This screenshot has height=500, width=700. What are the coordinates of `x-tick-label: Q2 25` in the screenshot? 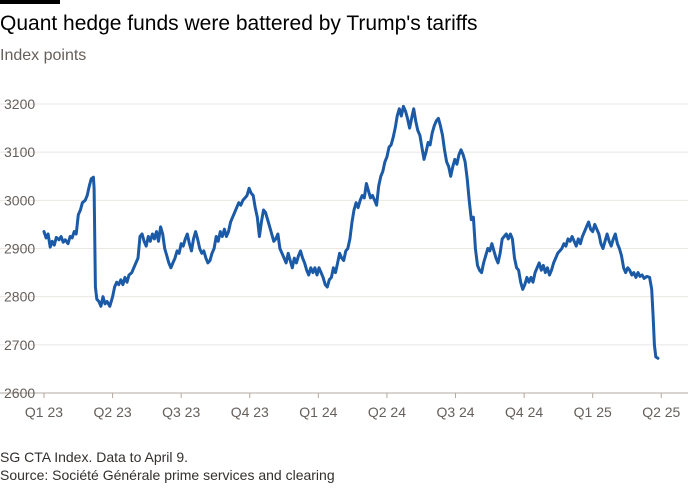 It's located at (661, 412).